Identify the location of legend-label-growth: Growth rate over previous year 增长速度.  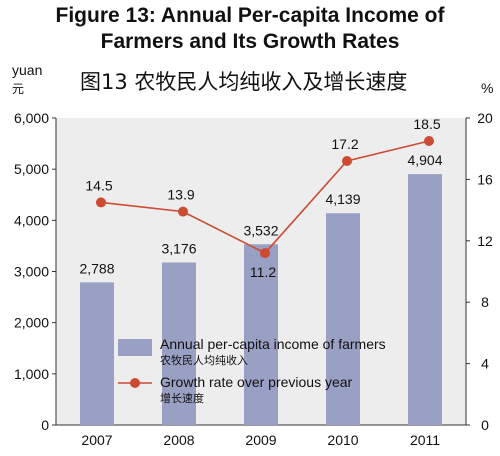
(256, 389).